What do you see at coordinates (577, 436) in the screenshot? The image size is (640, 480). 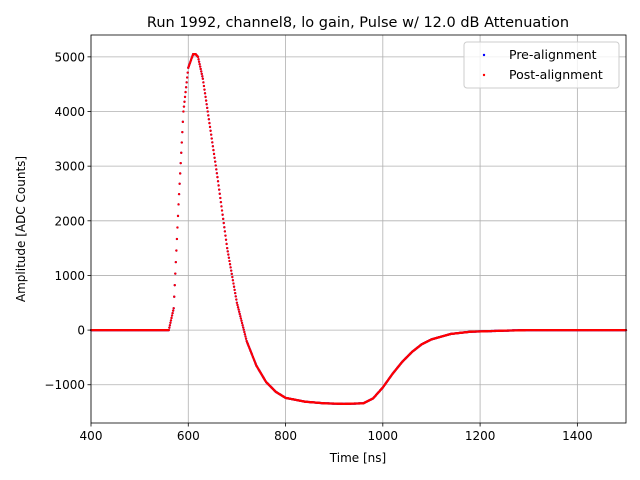 I see `x-tick-label: 1400` at bounding box center [577, 436].